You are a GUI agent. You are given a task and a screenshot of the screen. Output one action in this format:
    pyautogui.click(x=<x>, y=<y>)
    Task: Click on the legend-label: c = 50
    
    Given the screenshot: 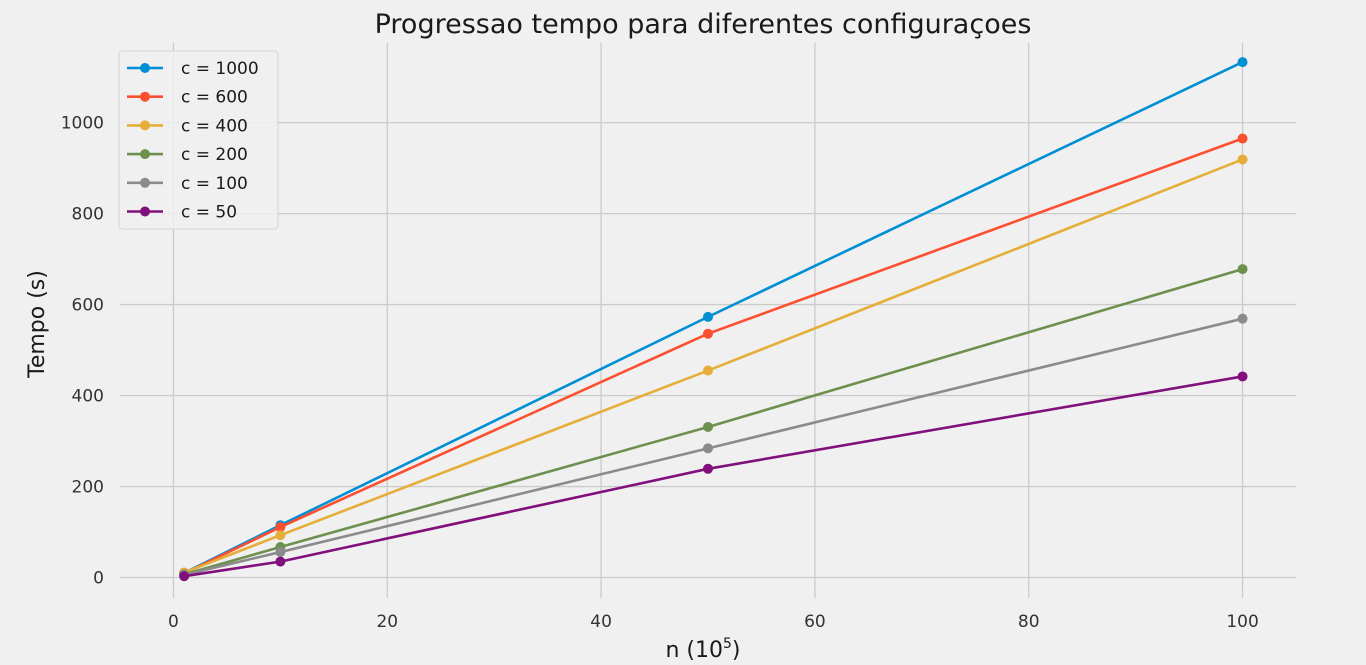 What is the action you would take?
    pyautogui.click(x=209, y=213)
    